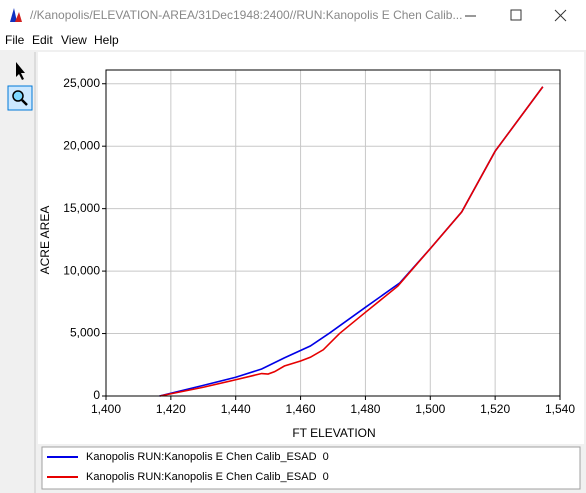 Image resolution: width=586 pixels, height=493 pixels. I want to click on x-tick-label: 1,520, so click(495, 409).